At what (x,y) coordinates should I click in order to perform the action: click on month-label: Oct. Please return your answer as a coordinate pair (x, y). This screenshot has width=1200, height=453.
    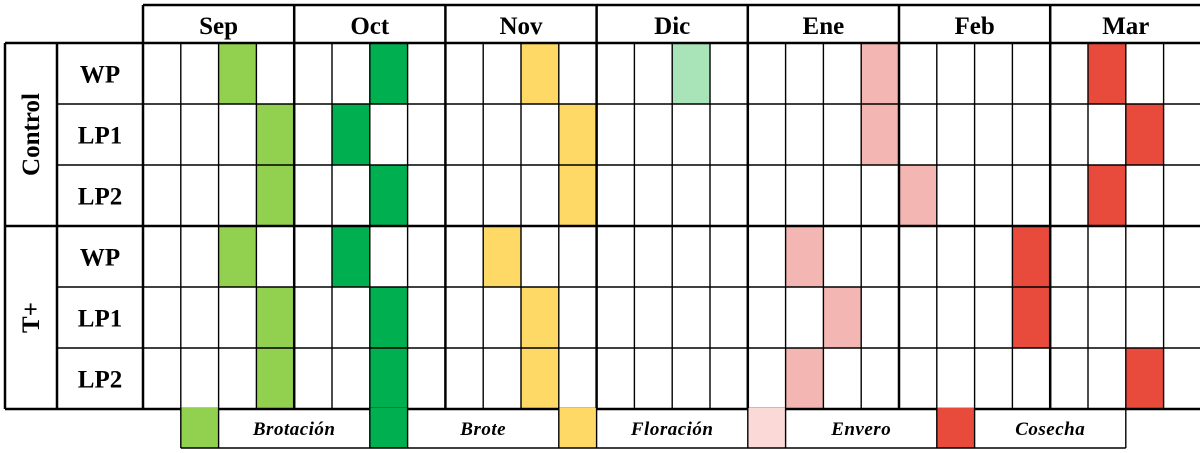
    Looking at the image, I should click on (370, 26).